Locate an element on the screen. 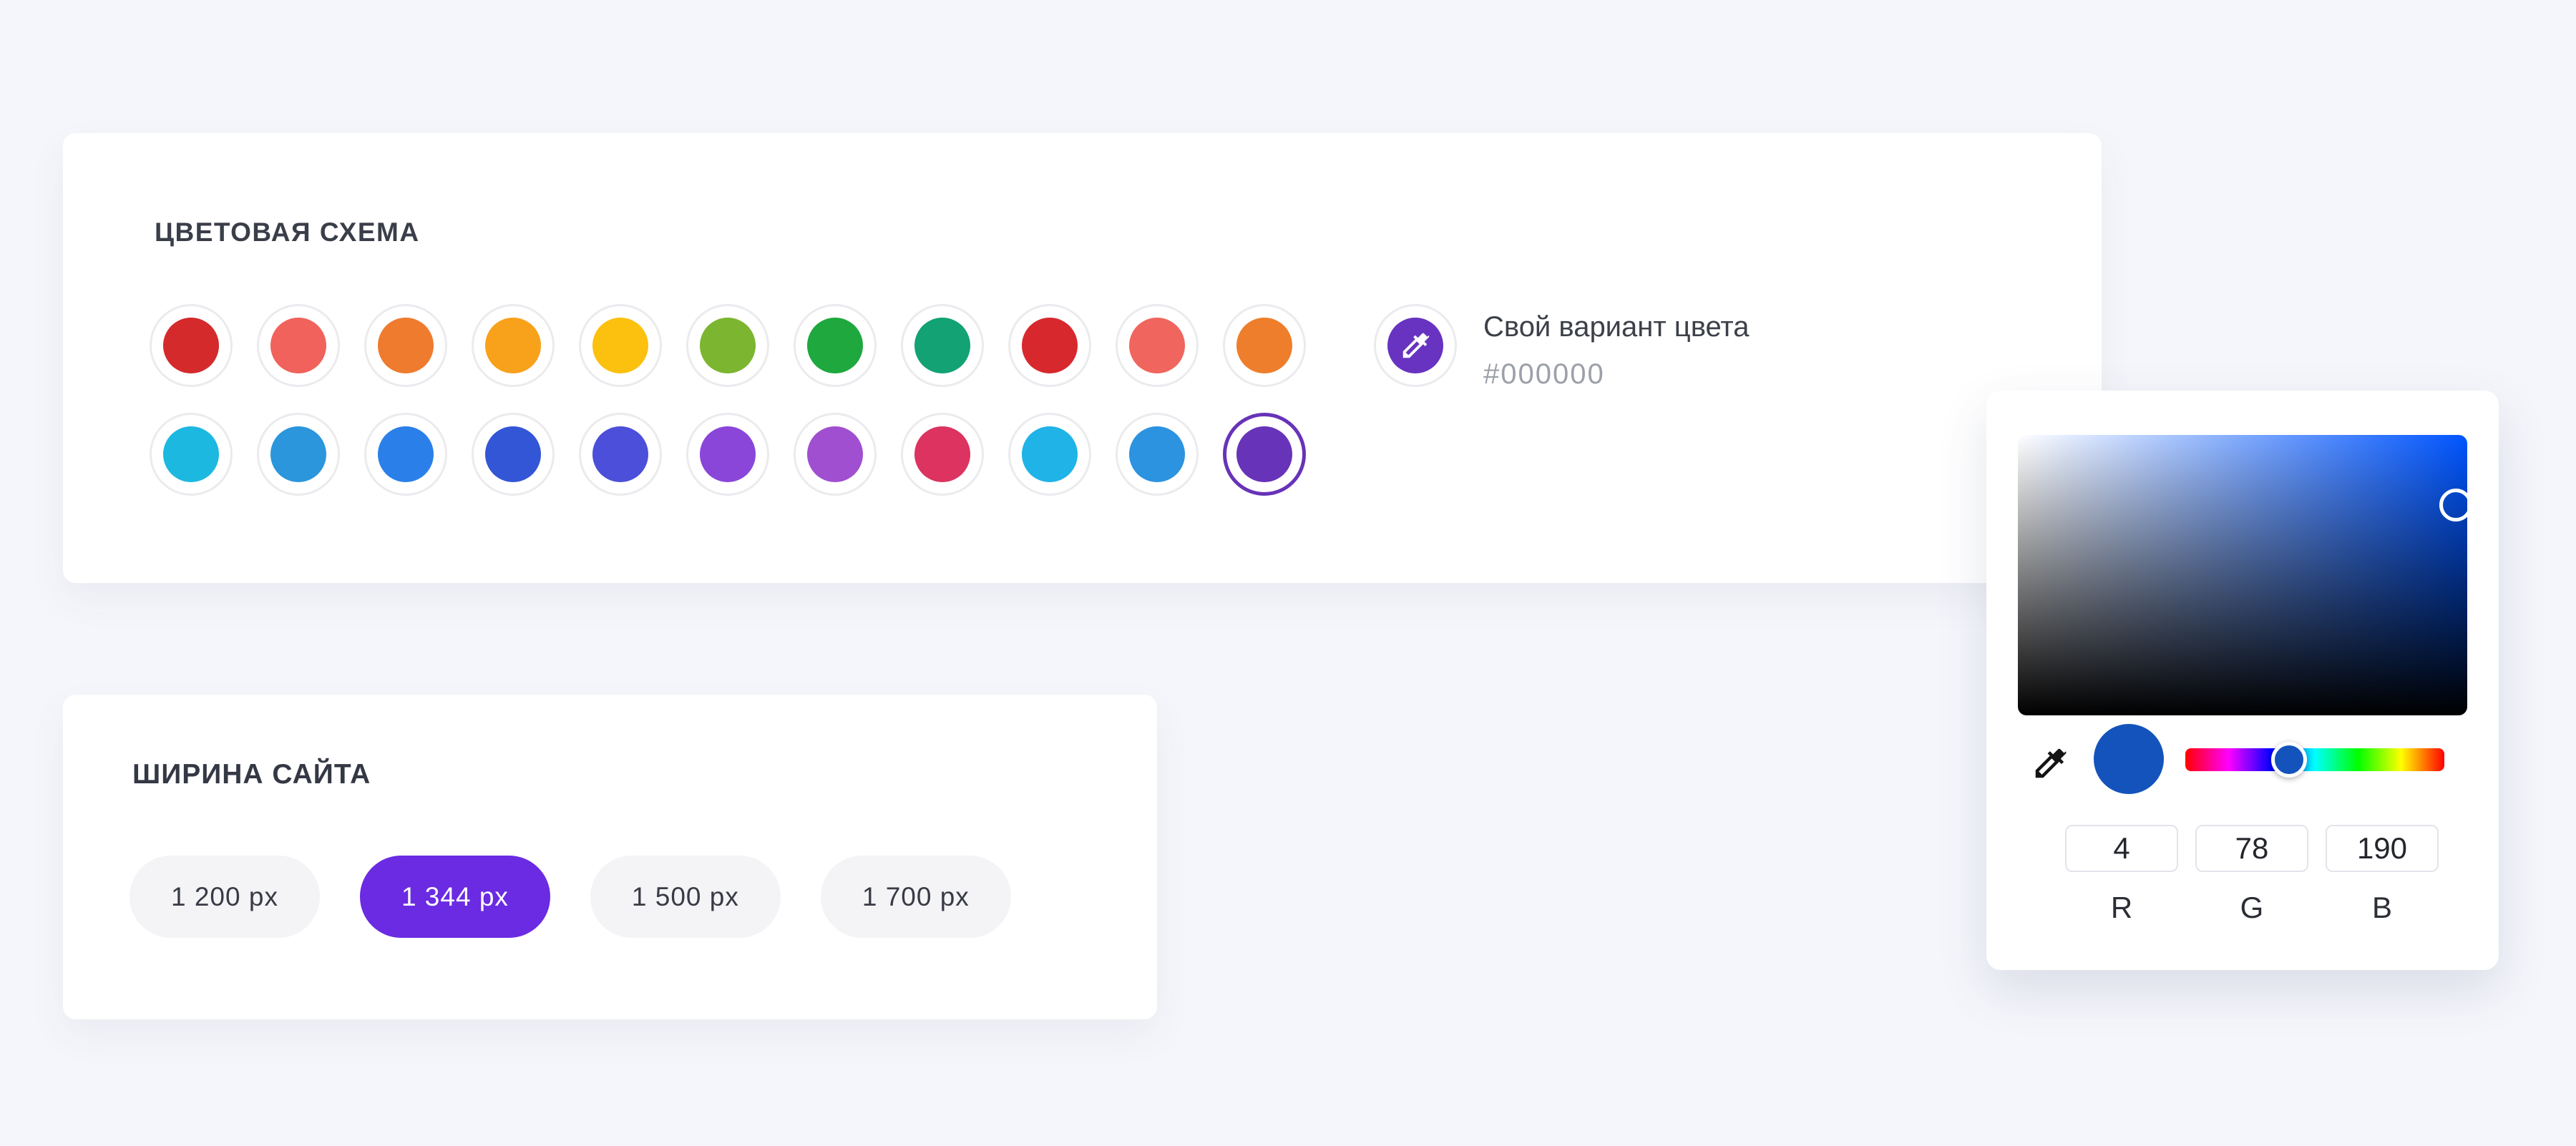 The height and width of the screenshot is (1146, 2576). custom-color-value: #000000 is located at coordinates (1544, 374).